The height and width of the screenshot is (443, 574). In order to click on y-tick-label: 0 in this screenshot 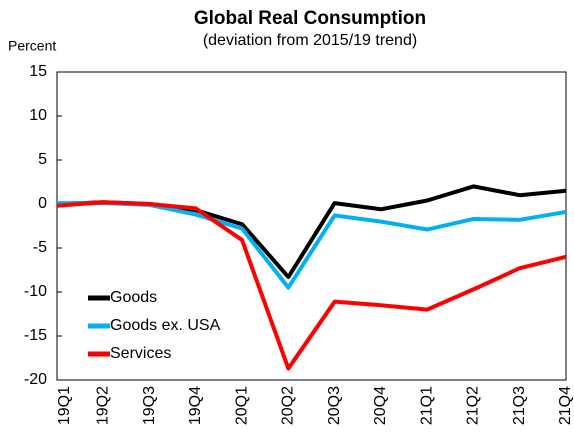, I will do `click(42, 203)`.